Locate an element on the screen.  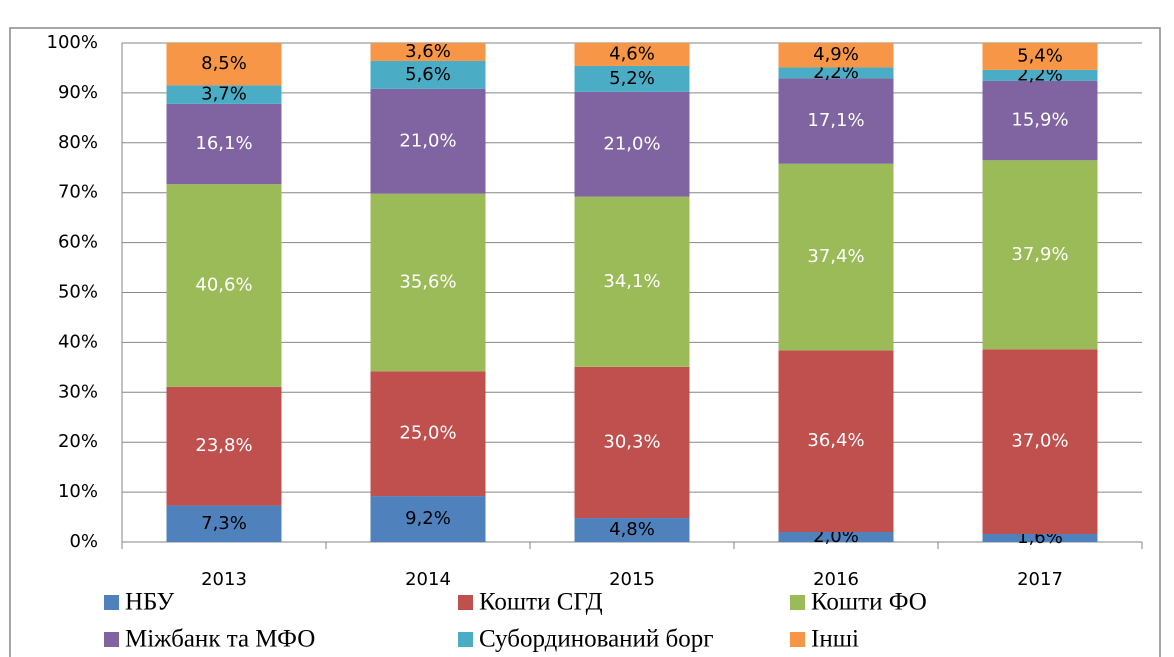
data-label: 15,9% is located at coordinates (1039, 120).